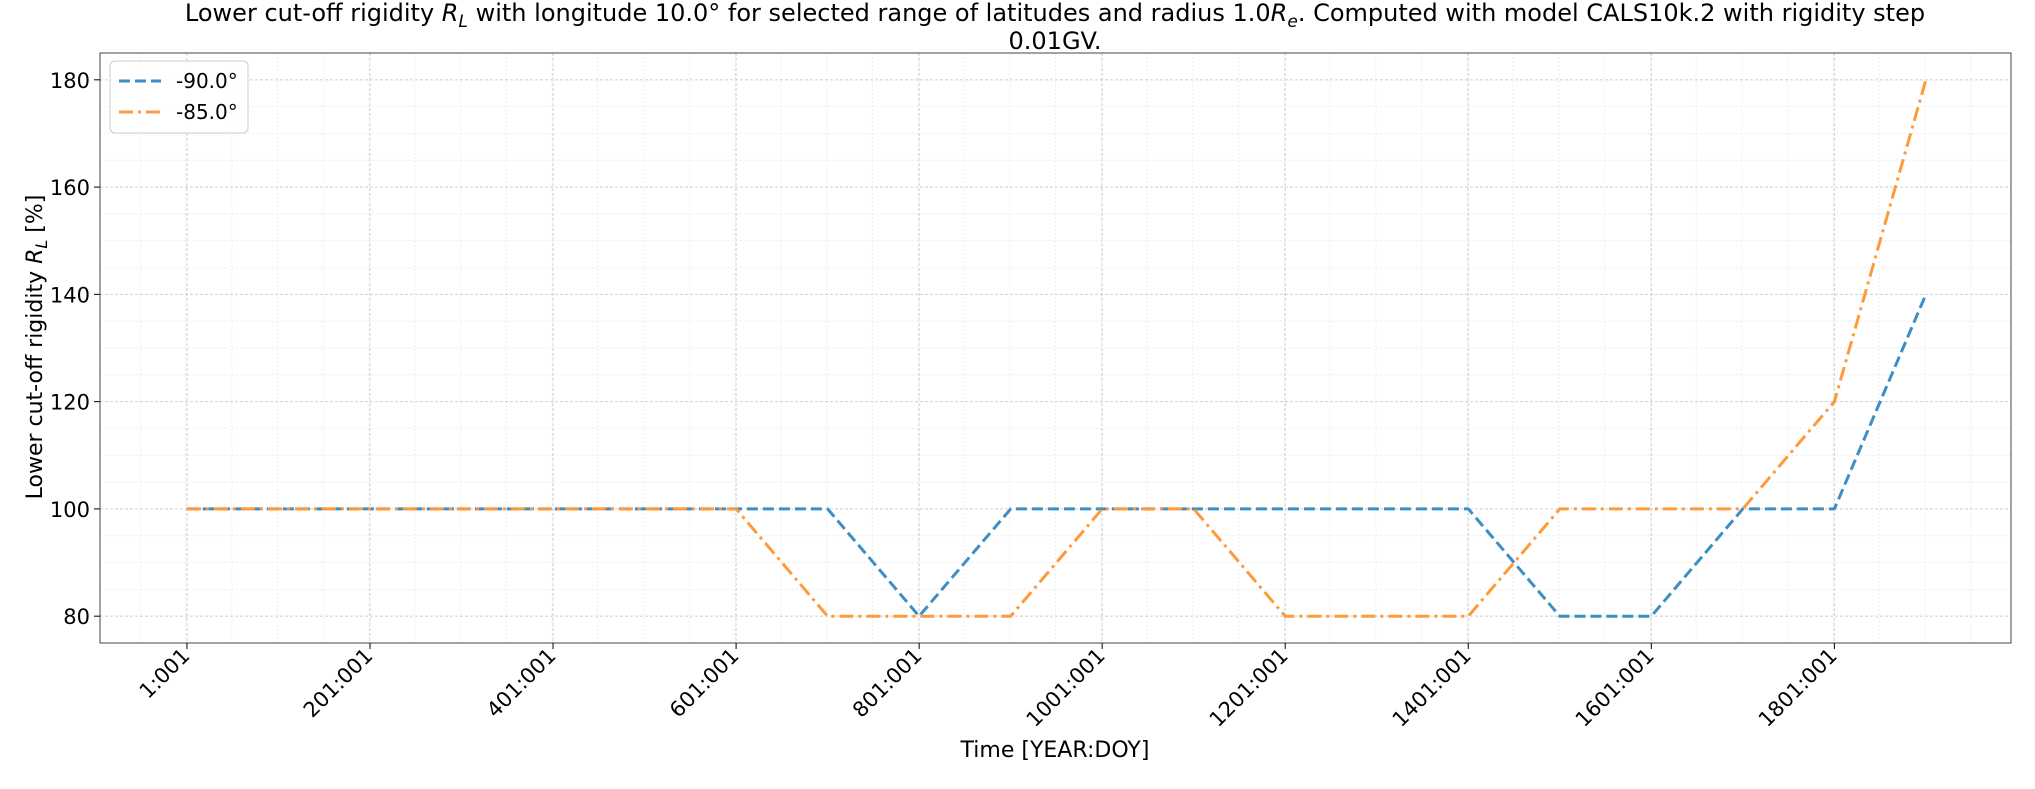 Image resolution: width=2035 pixels, height=789 pixels. Describe the element at coordinates (521, 683) in the screenshot. I see `x-tick-label: 401:001` at that location.